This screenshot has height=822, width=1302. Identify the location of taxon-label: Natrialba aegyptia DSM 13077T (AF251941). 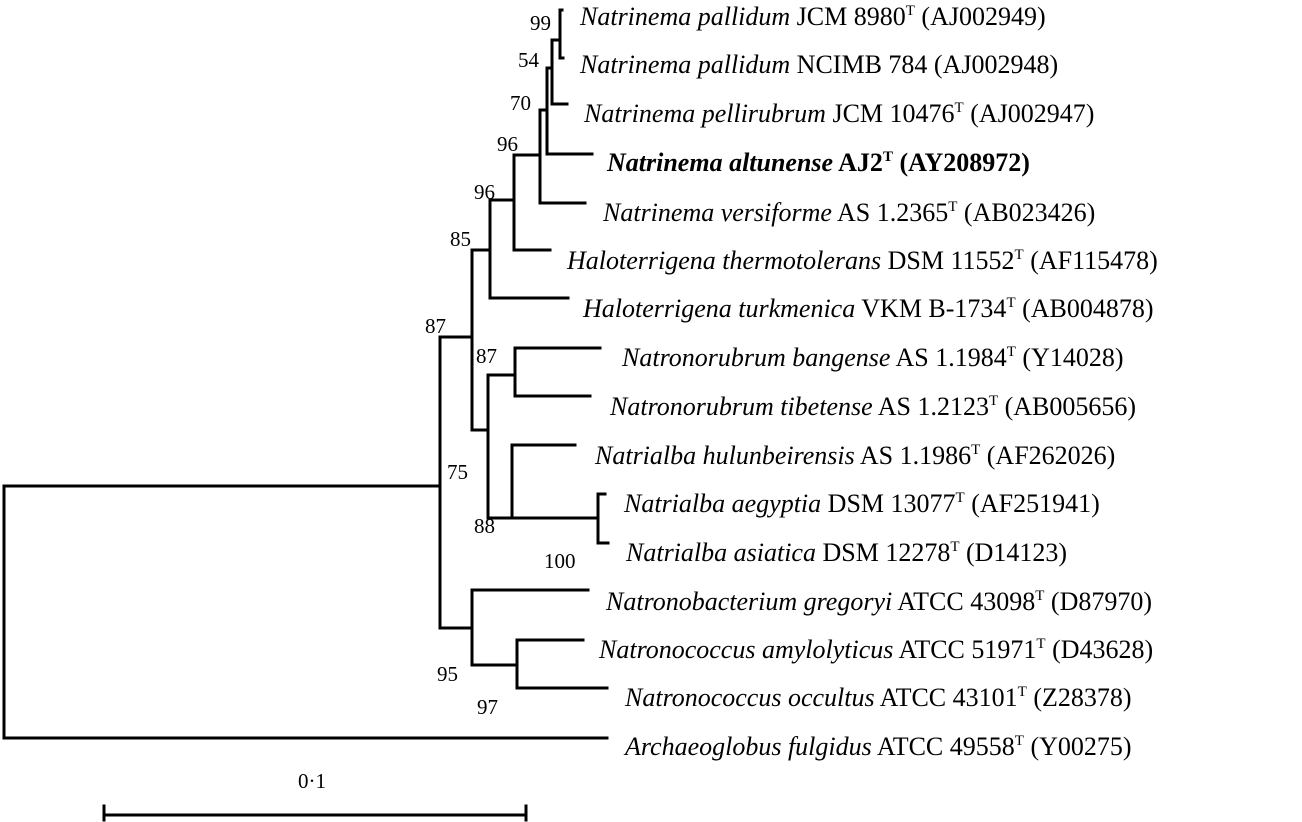
(861, 503).